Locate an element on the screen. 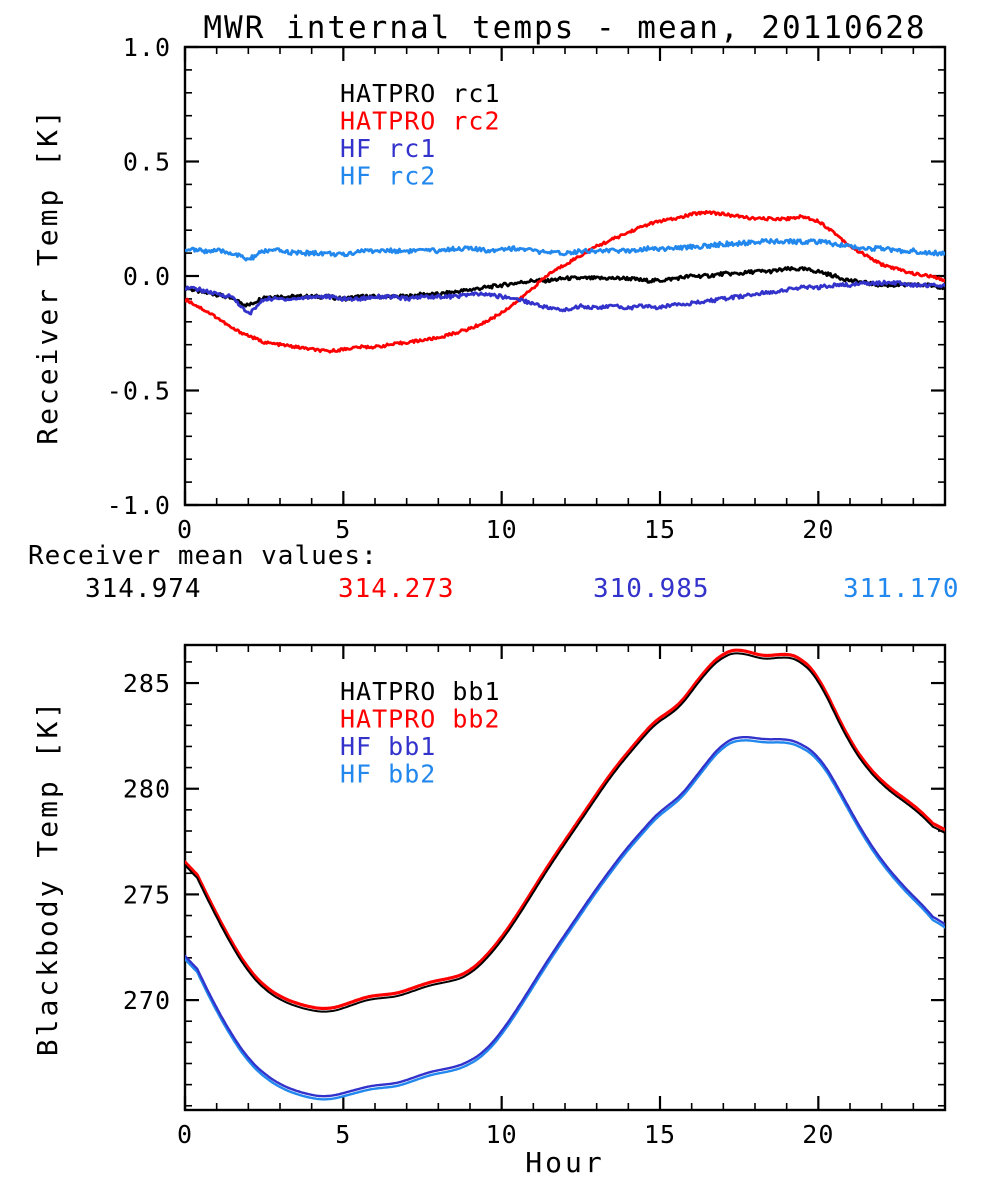  series-line-hf-rc1 is located at coordinates (565, 297).